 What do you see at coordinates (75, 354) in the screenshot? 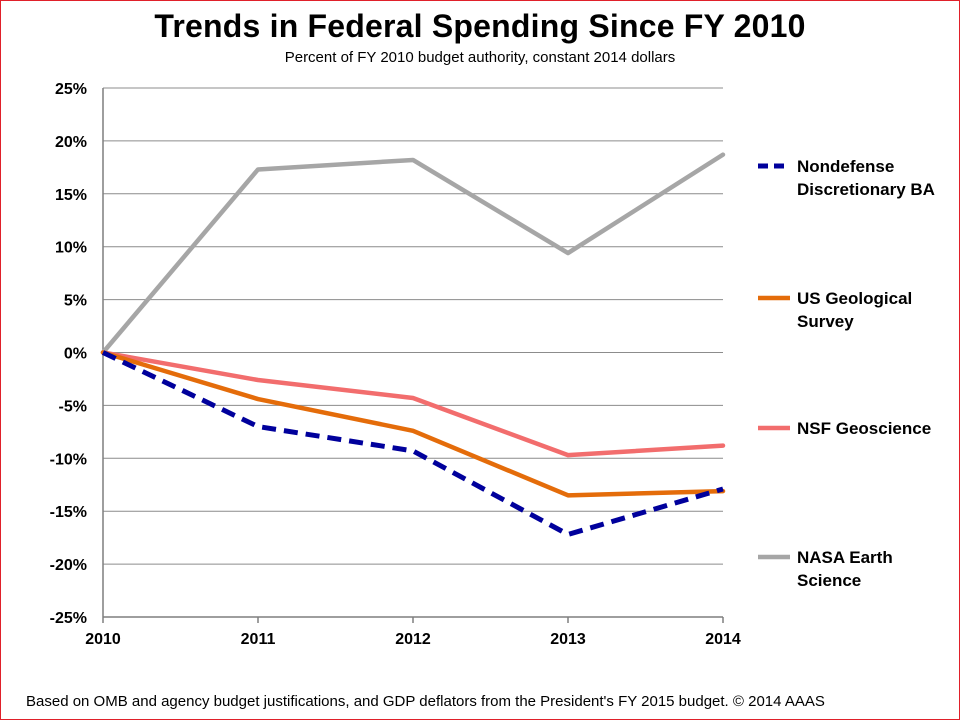
I see `y-tick-label: 0%` at bounding box center [75, 354].